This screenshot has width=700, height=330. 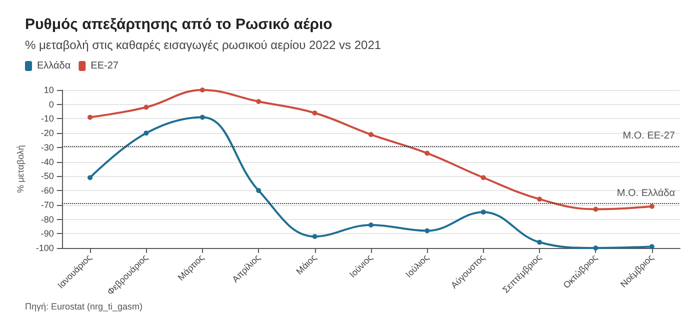 I want to click on legend-label: Ελλάδα, so click(x=54, y=66).